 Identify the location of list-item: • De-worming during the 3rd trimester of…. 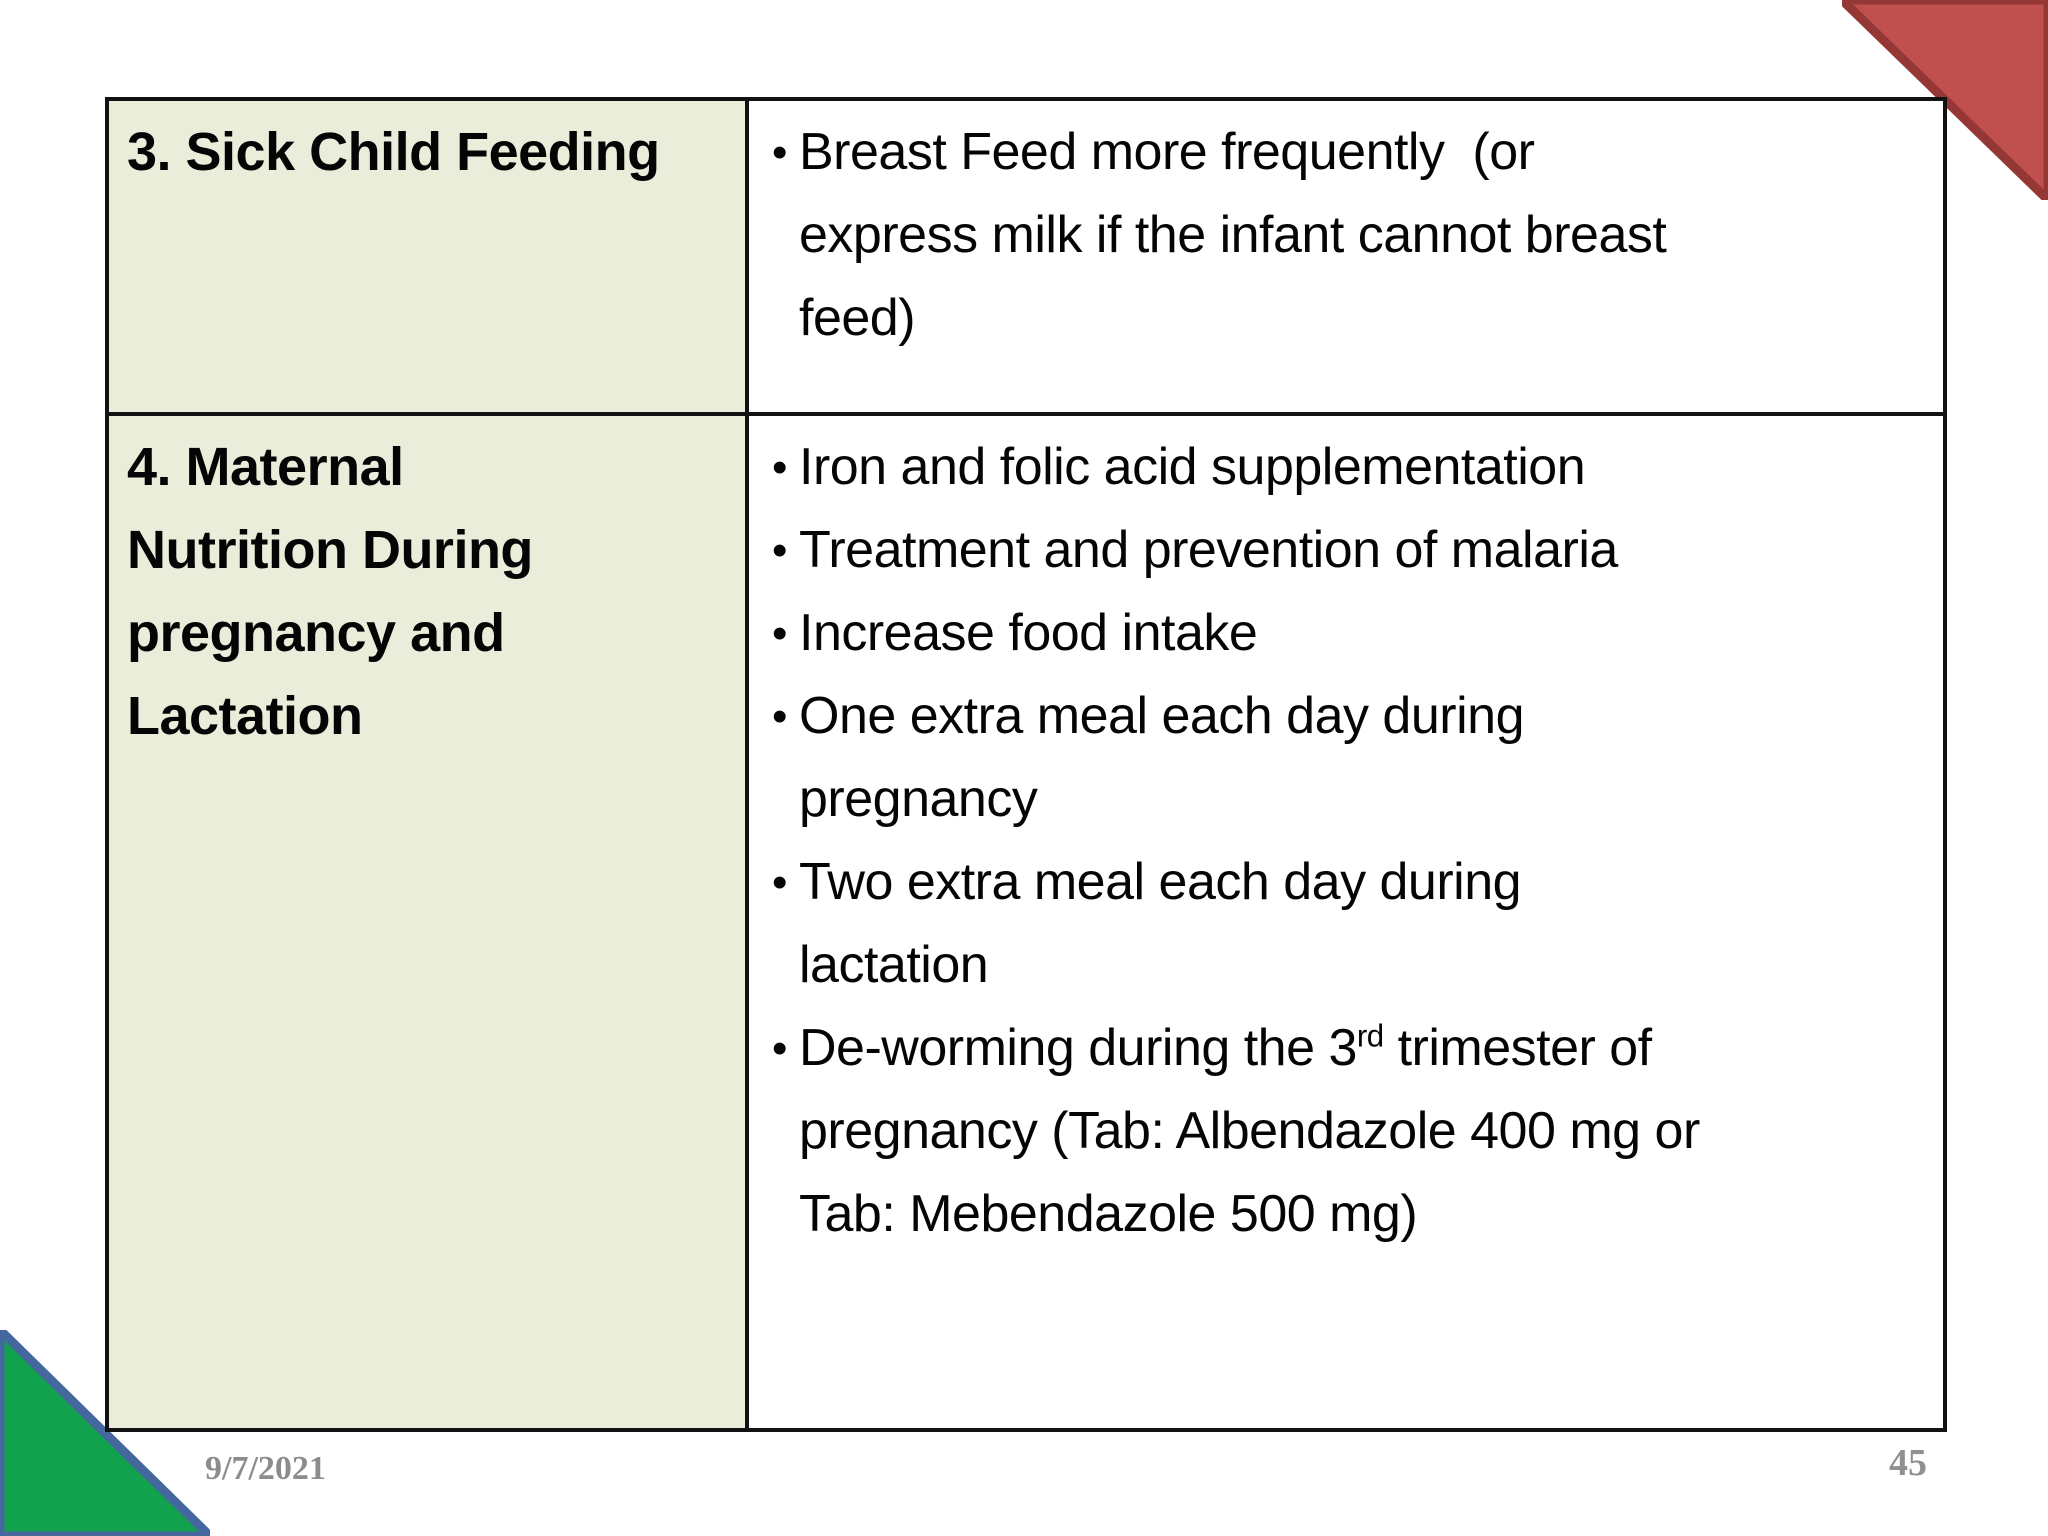
(1337, 1131).